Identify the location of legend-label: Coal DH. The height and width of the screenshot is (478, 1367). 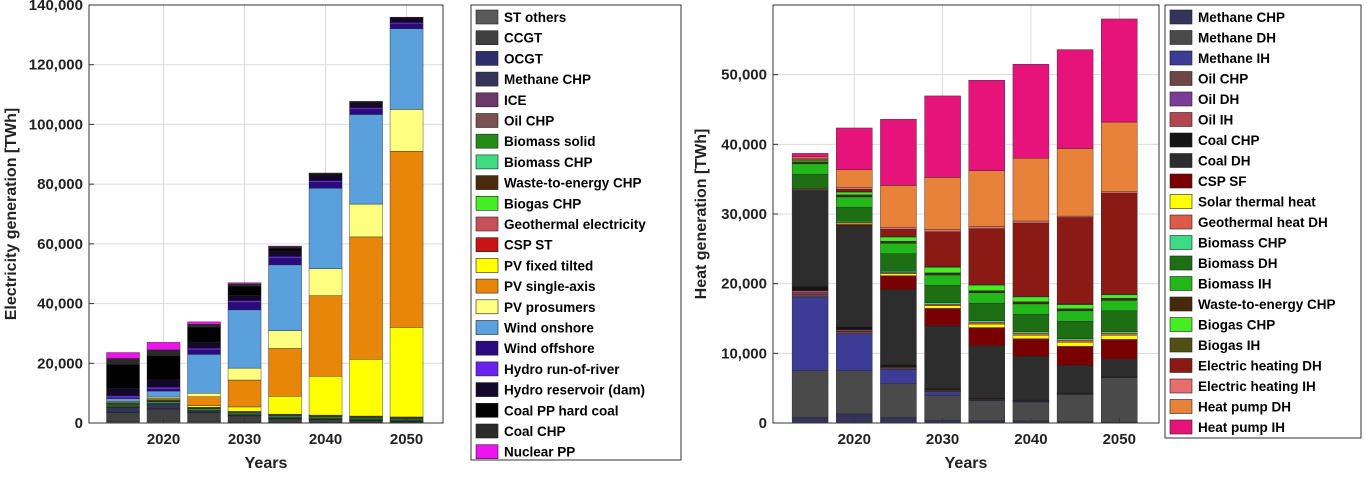
(1224, 161).